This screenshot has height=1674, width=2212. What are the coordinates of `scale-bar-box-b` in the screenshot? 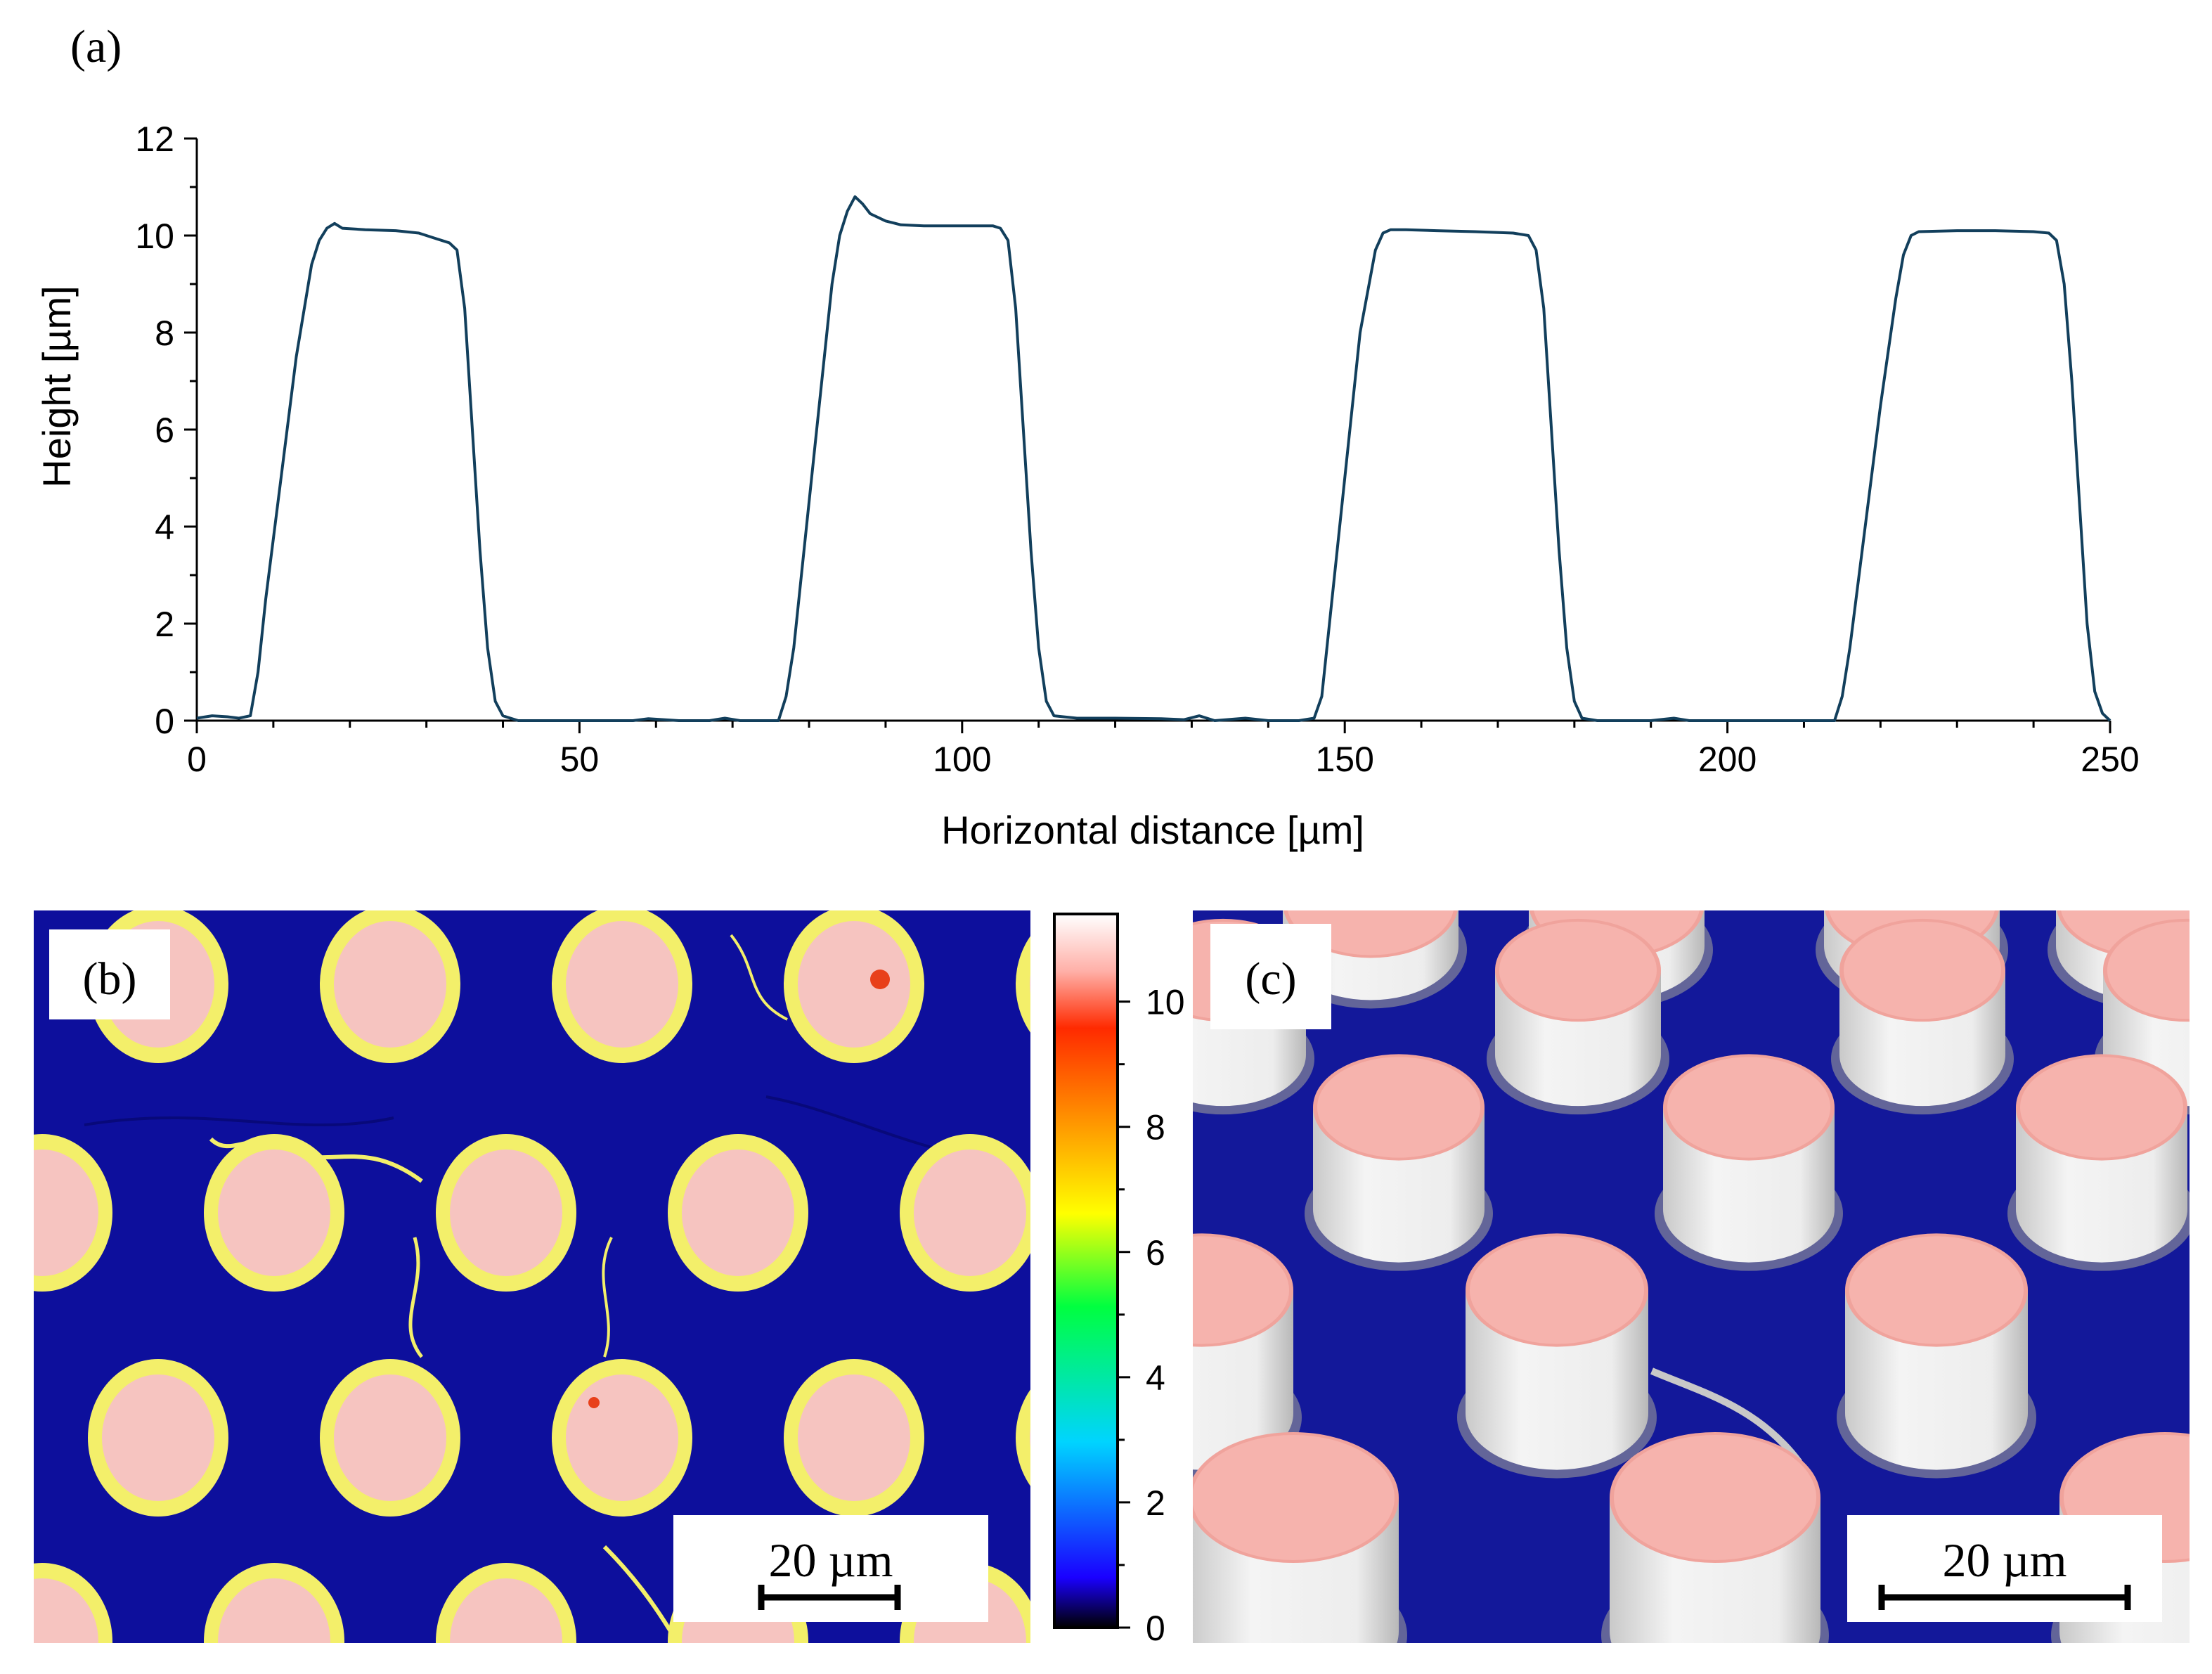 It's located at (831, 1568).